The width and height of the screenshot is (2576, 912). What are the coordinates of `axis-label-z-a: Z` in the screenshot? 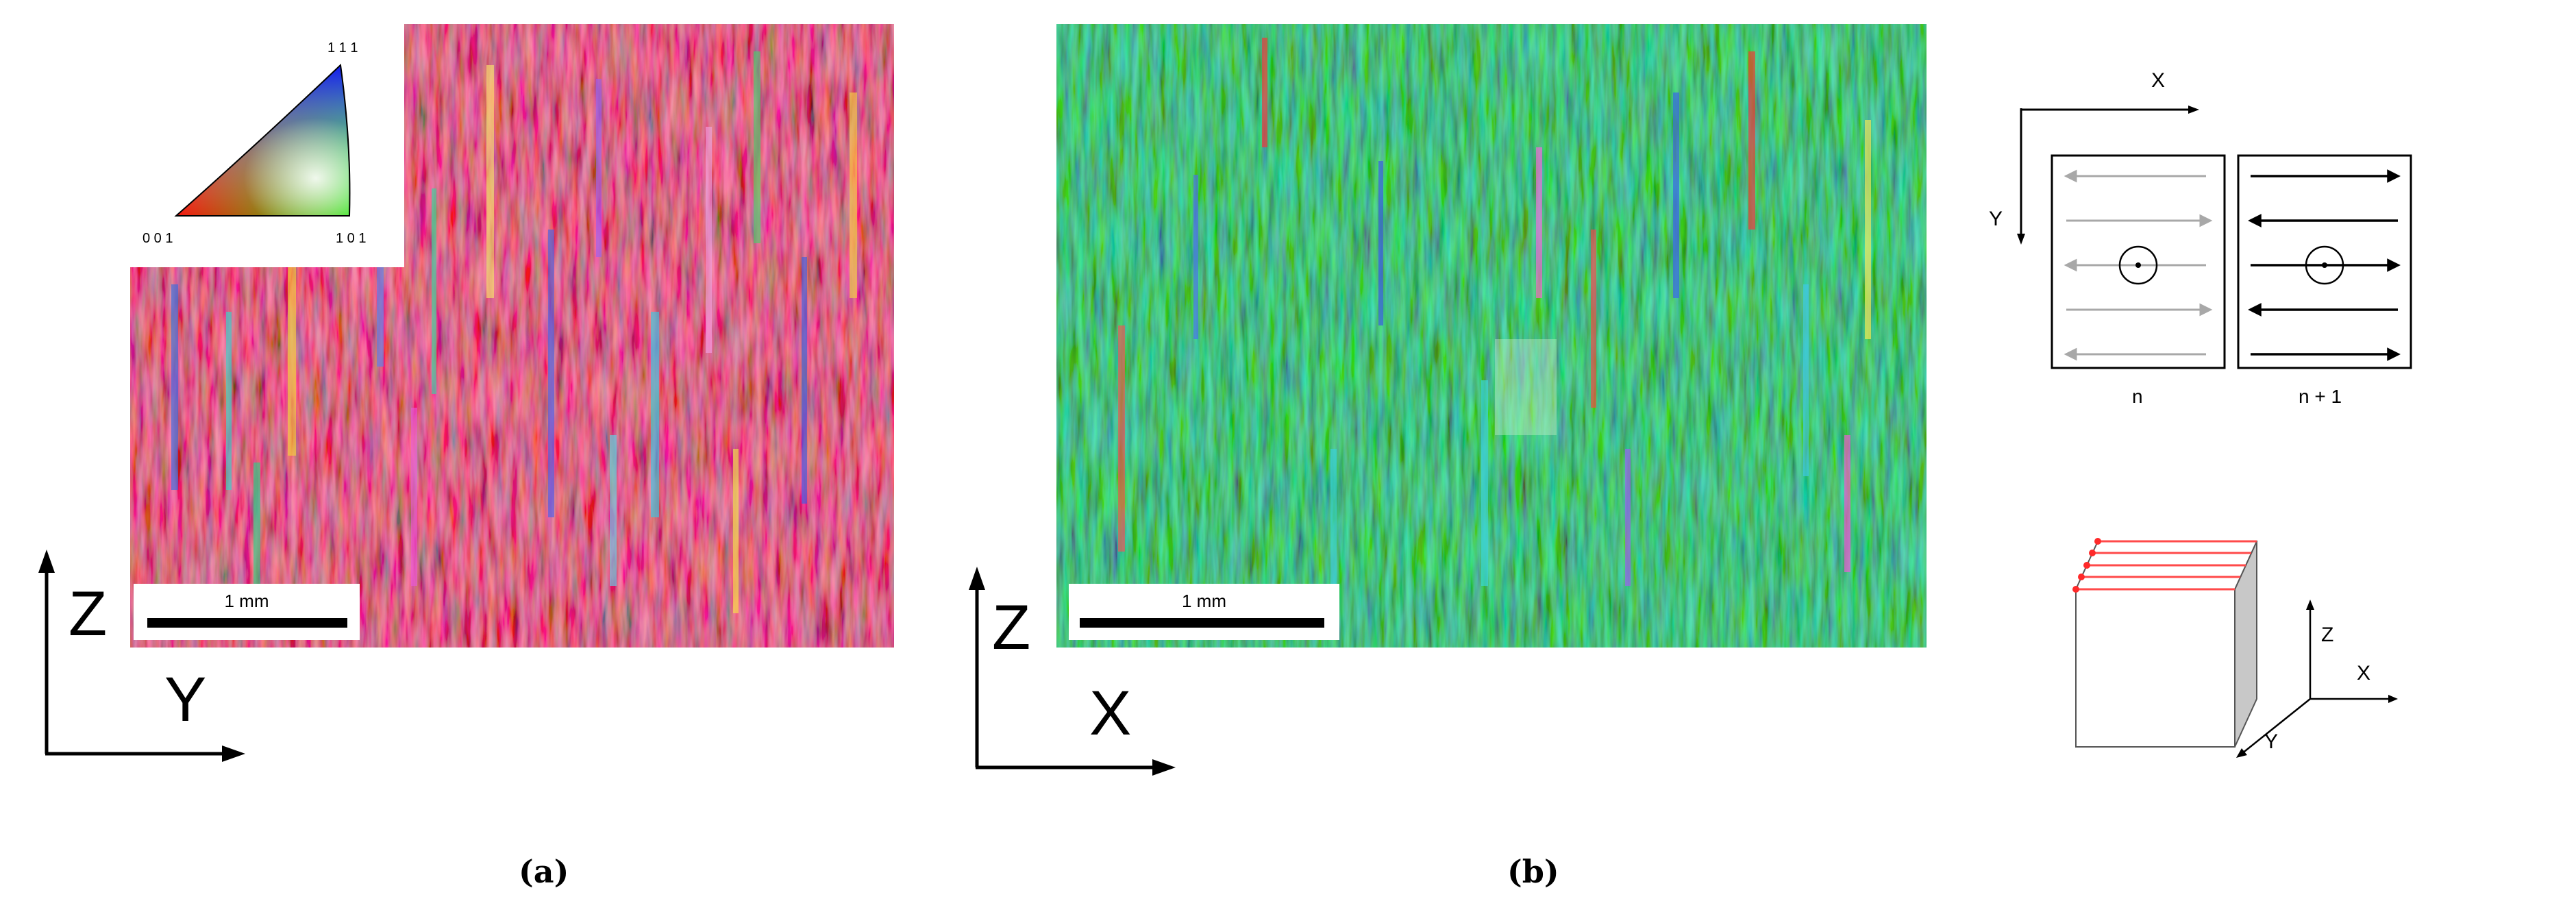 It's located at (88, 614).